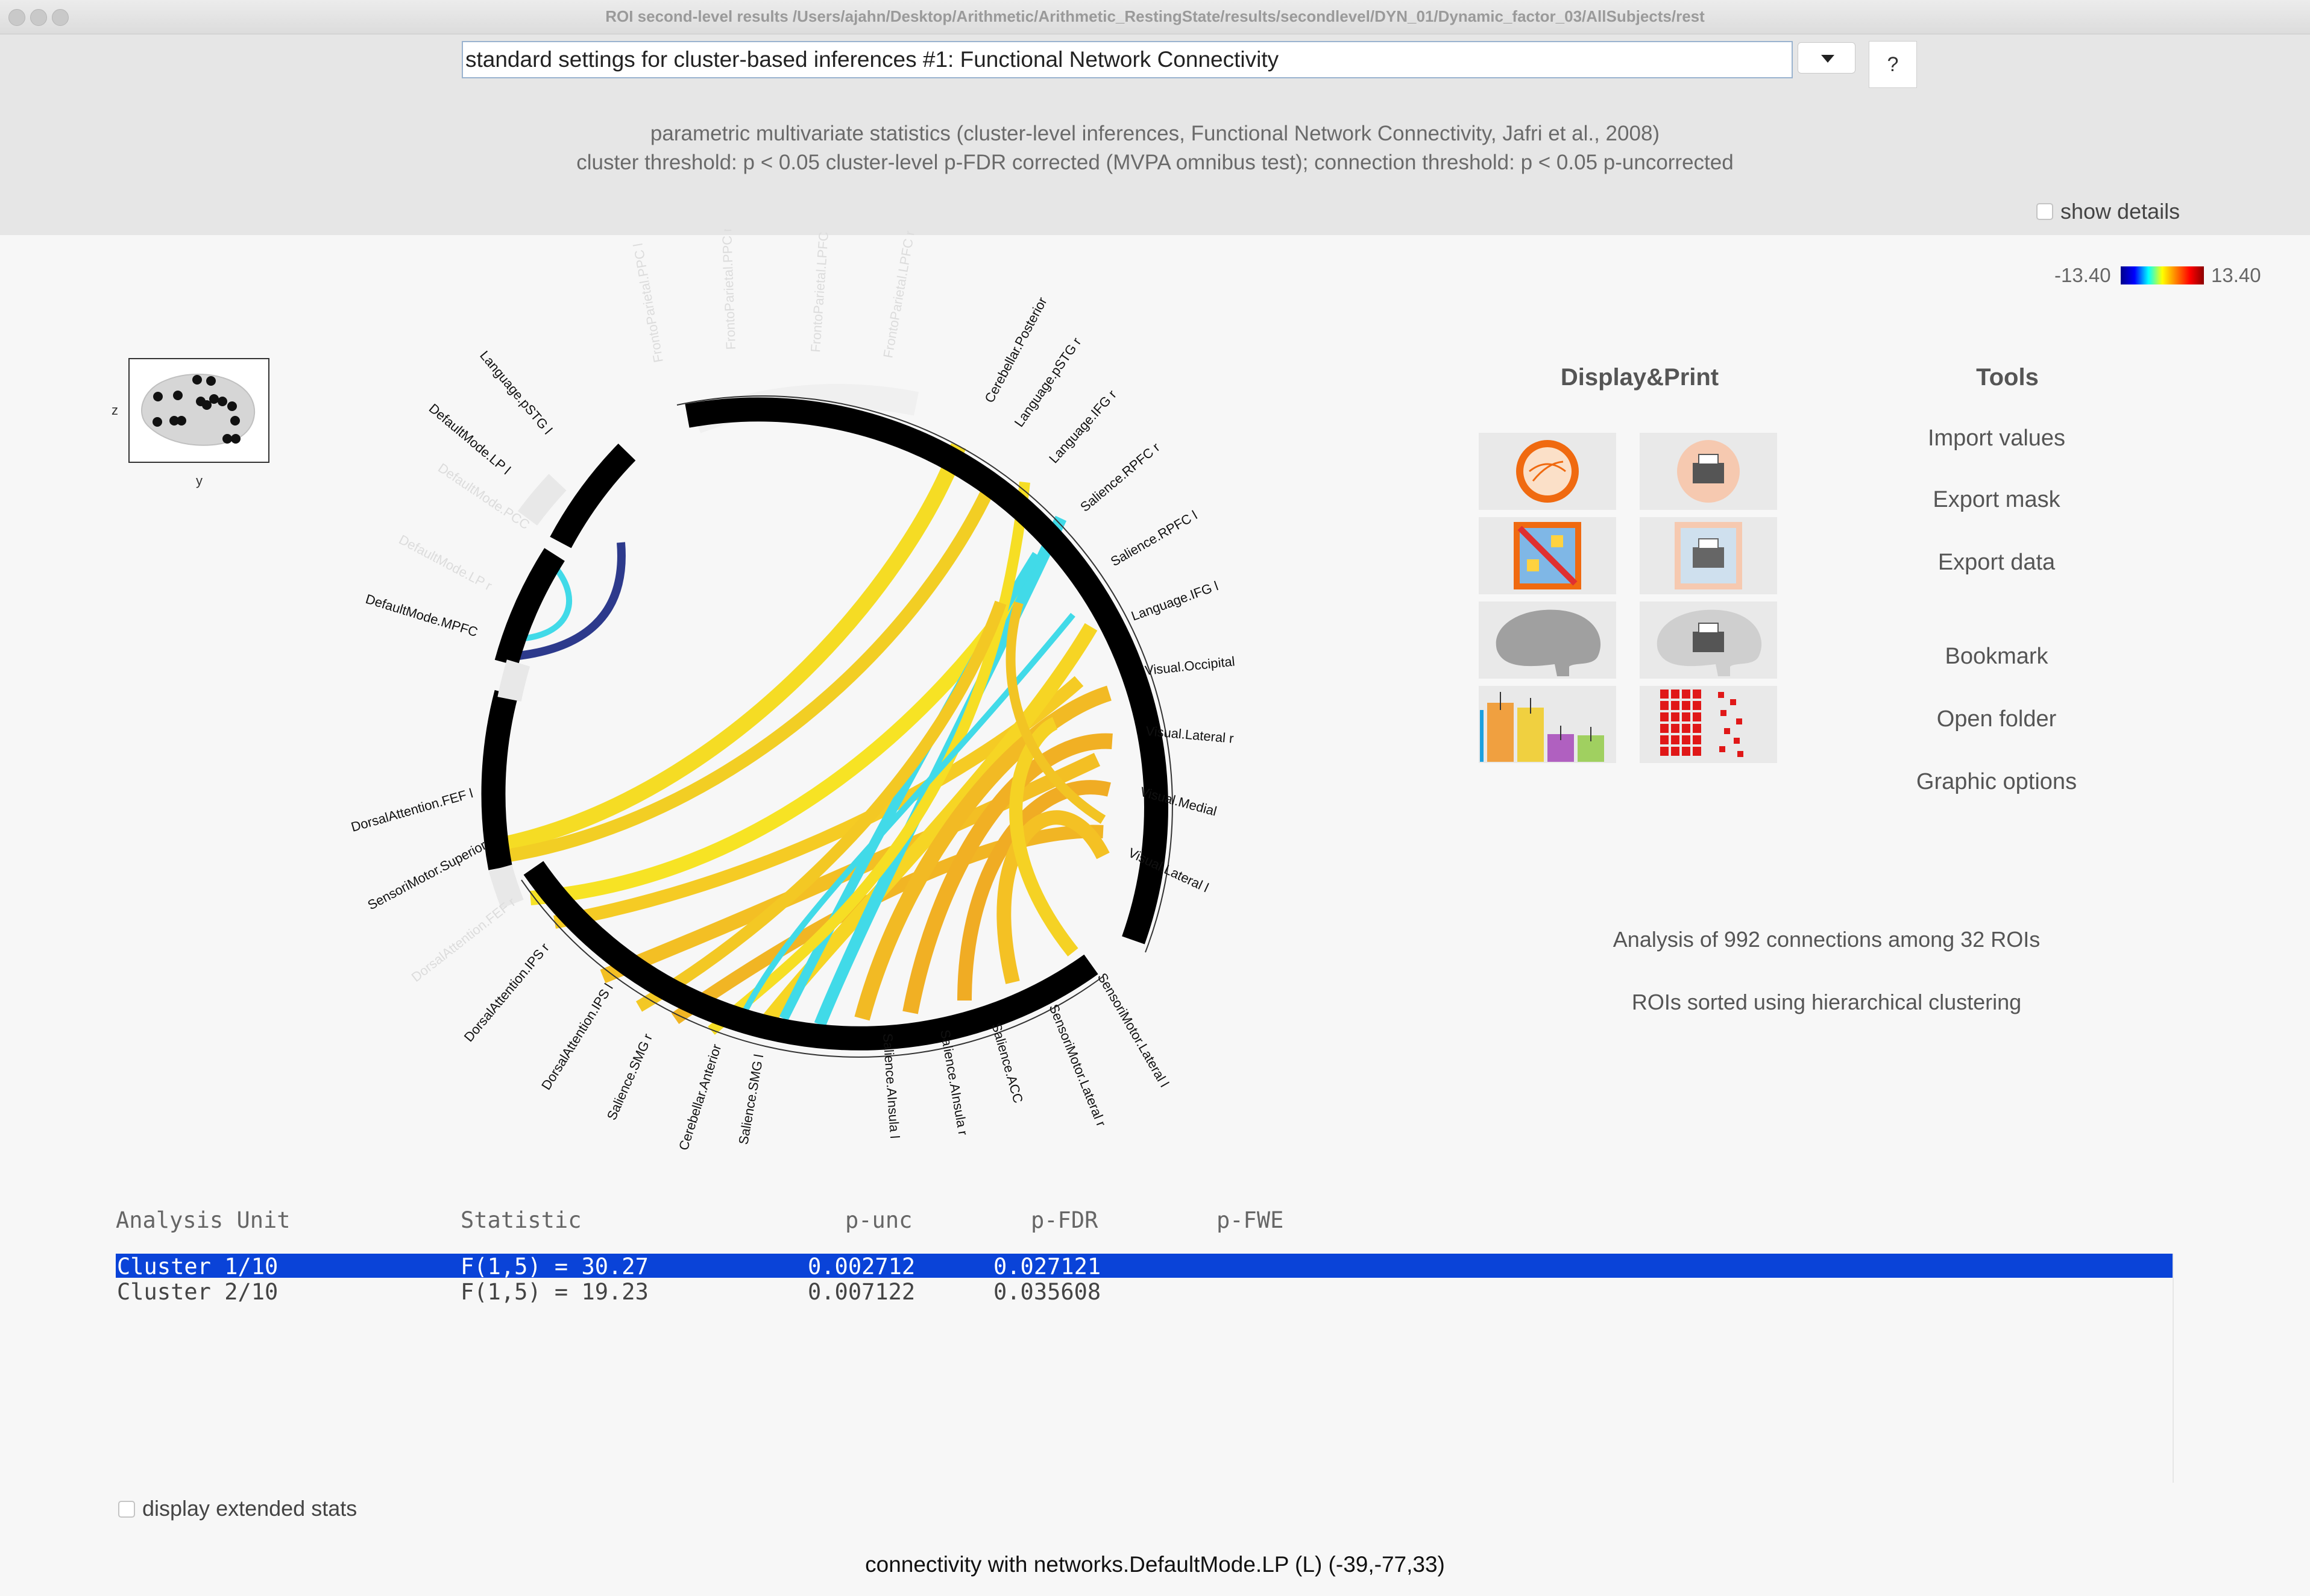  I want to click on help-button: ?, so click(1893, 64).